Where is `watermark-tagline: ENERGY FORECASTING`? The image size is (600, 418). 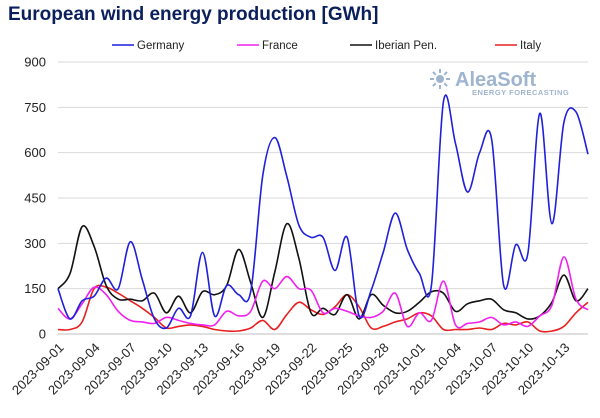
watermark-tagline: ENERGY FORECASTING is located at coordinates (520, 92).